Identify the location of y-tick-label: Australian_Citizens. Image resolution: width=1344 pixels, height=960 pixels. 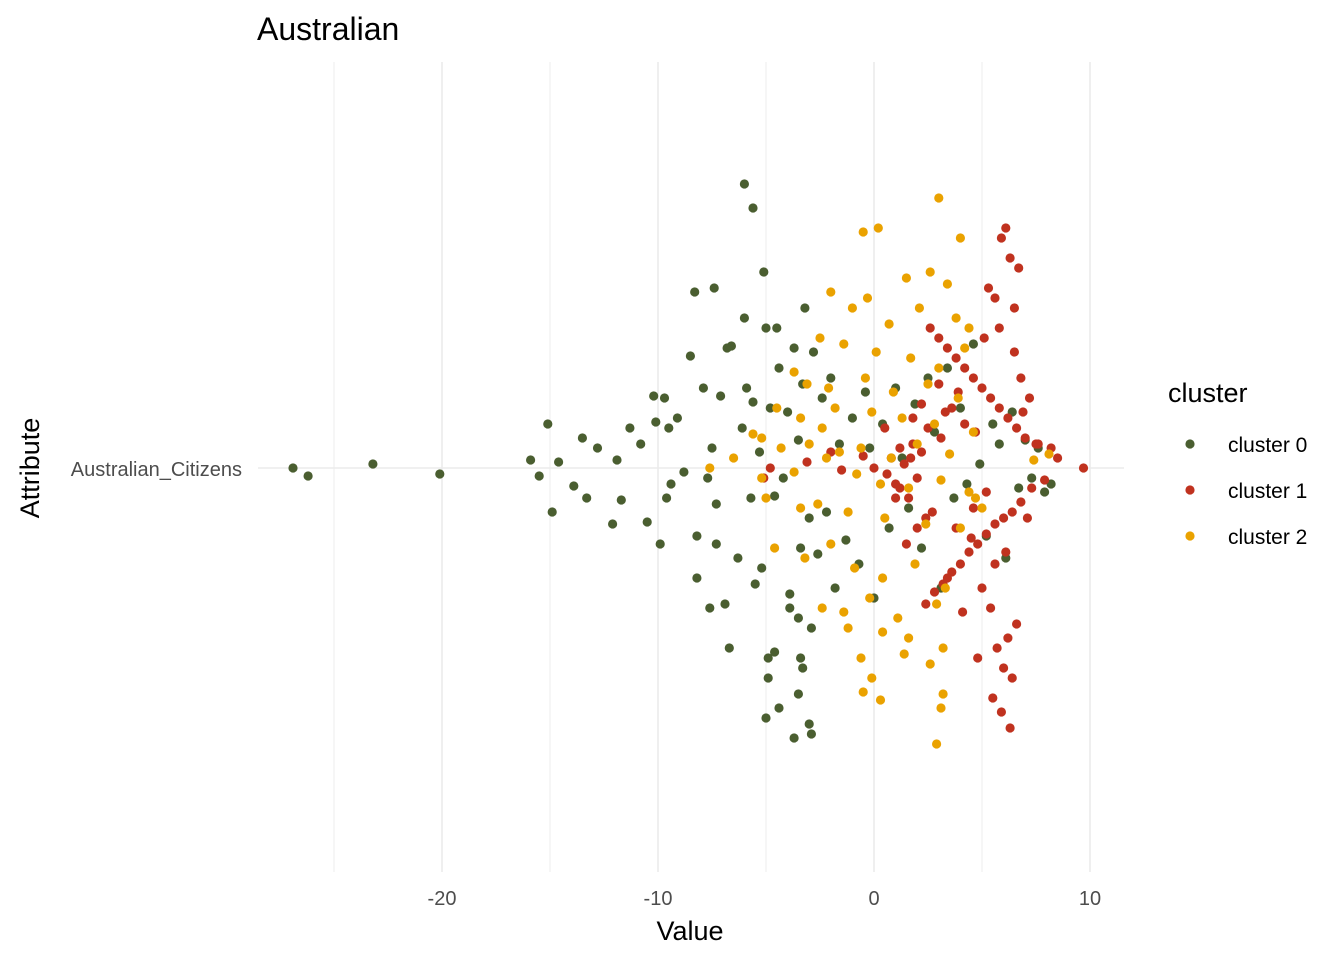
(156, 470).